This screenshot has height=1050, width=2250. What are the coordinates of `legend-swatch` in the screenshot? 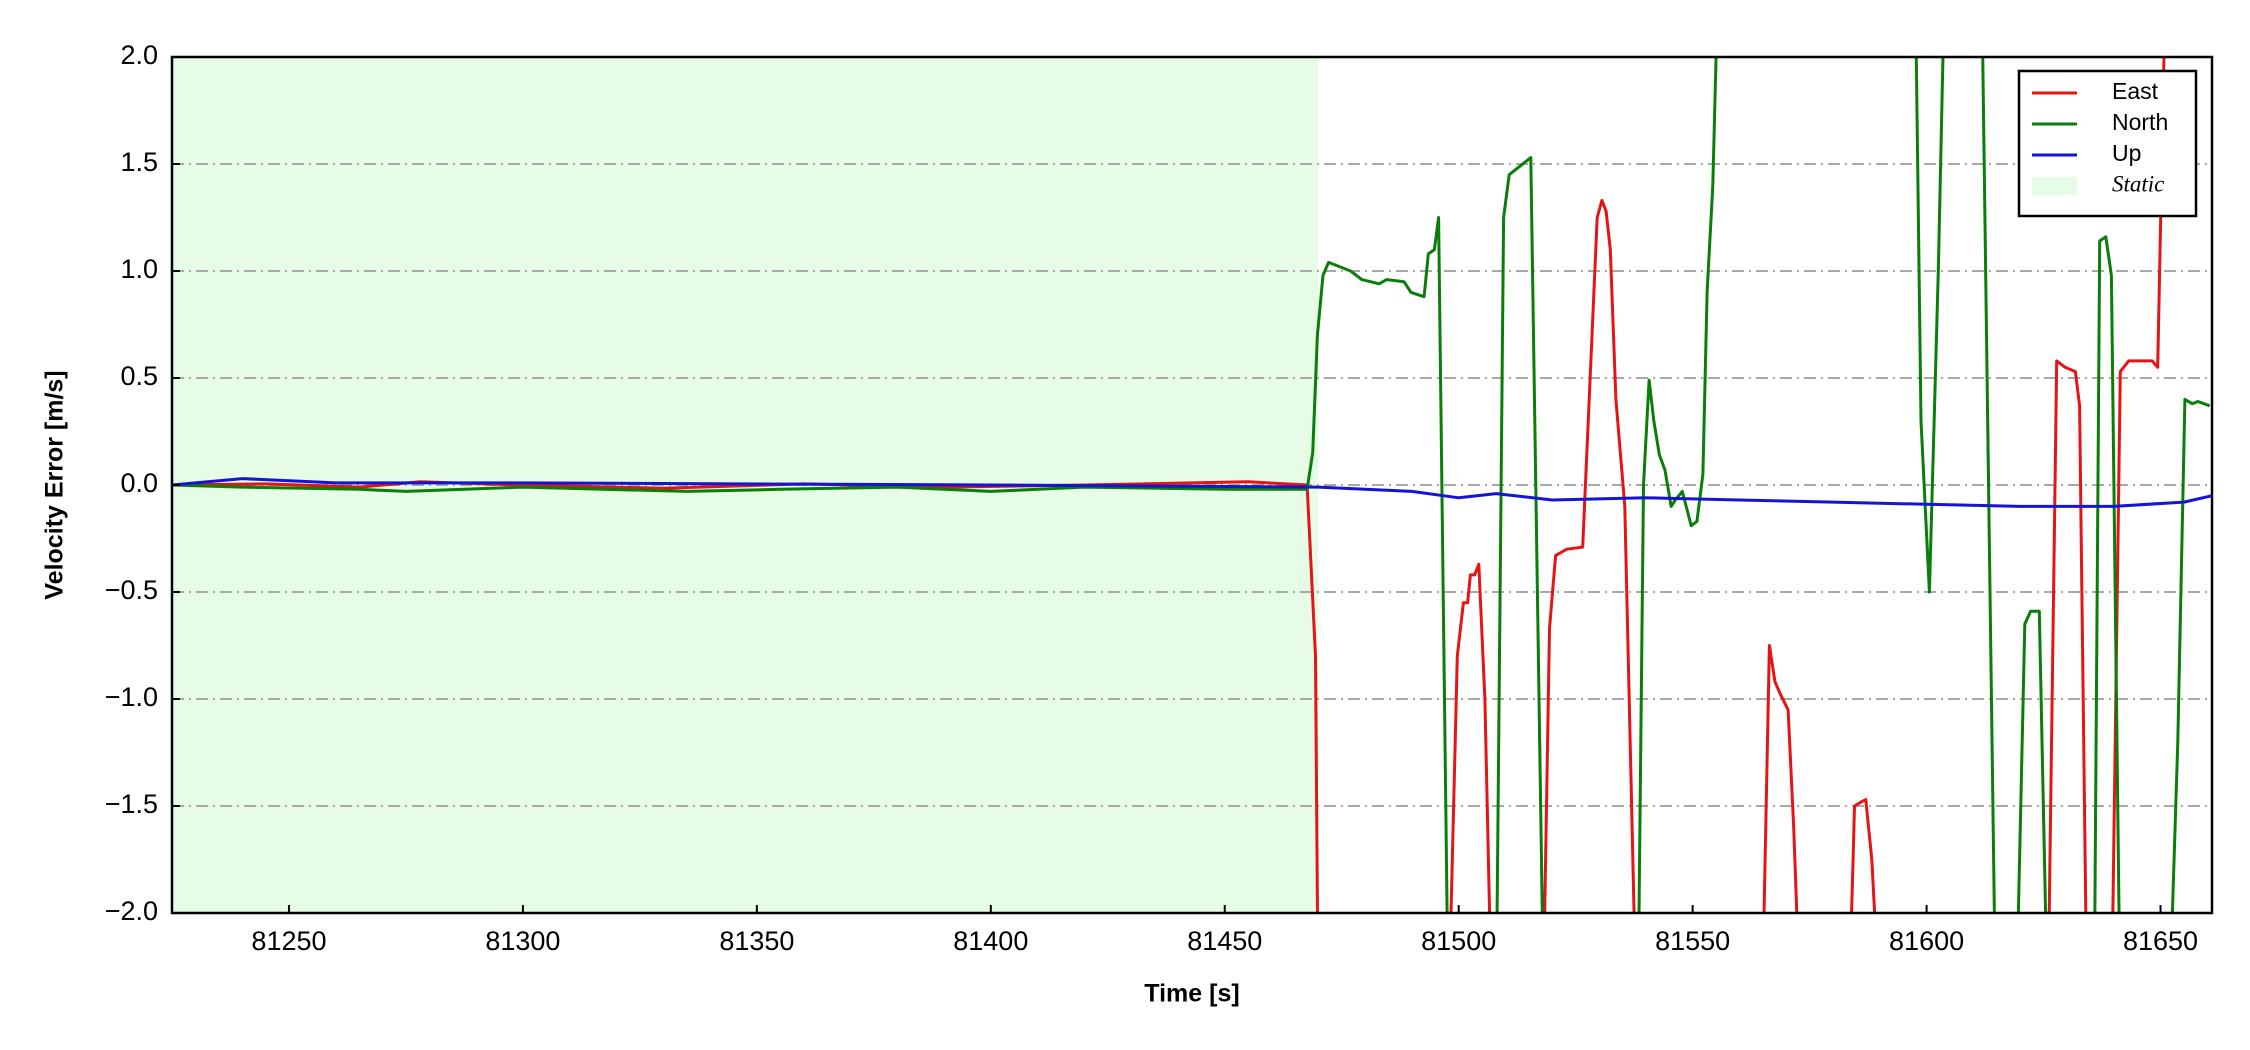 It's located at (2054, 186).